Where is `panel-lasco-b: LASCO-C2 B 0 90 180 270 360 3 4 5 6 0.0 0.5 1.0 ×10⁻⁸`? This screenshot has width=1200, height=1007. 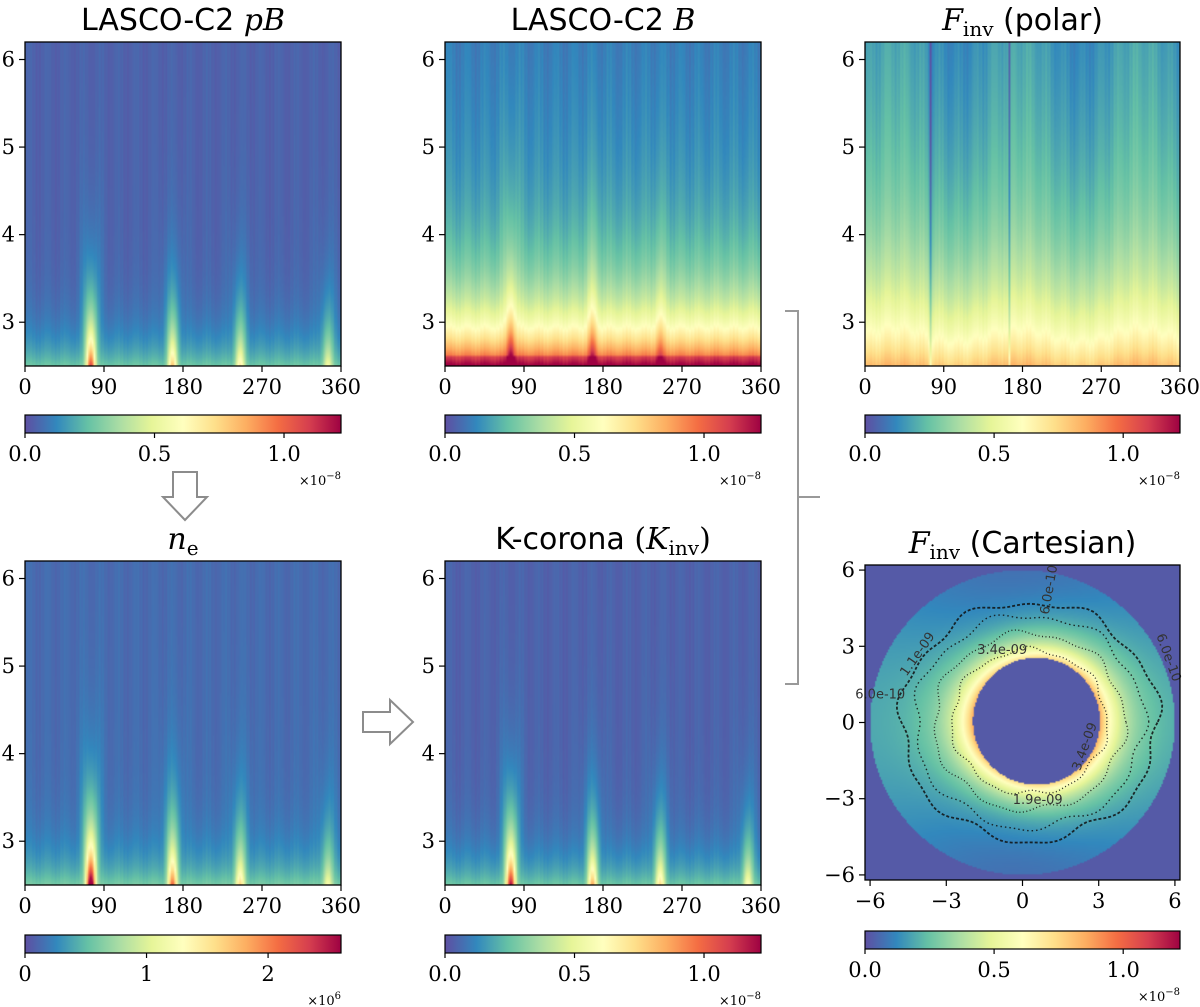
panel-lasco-b: LASCO-C2 B 0 90 180 270 360 3 4 5 6 0.0 0.5 1.0 ×10⁻⁸ is located at coordinates (601, 246).